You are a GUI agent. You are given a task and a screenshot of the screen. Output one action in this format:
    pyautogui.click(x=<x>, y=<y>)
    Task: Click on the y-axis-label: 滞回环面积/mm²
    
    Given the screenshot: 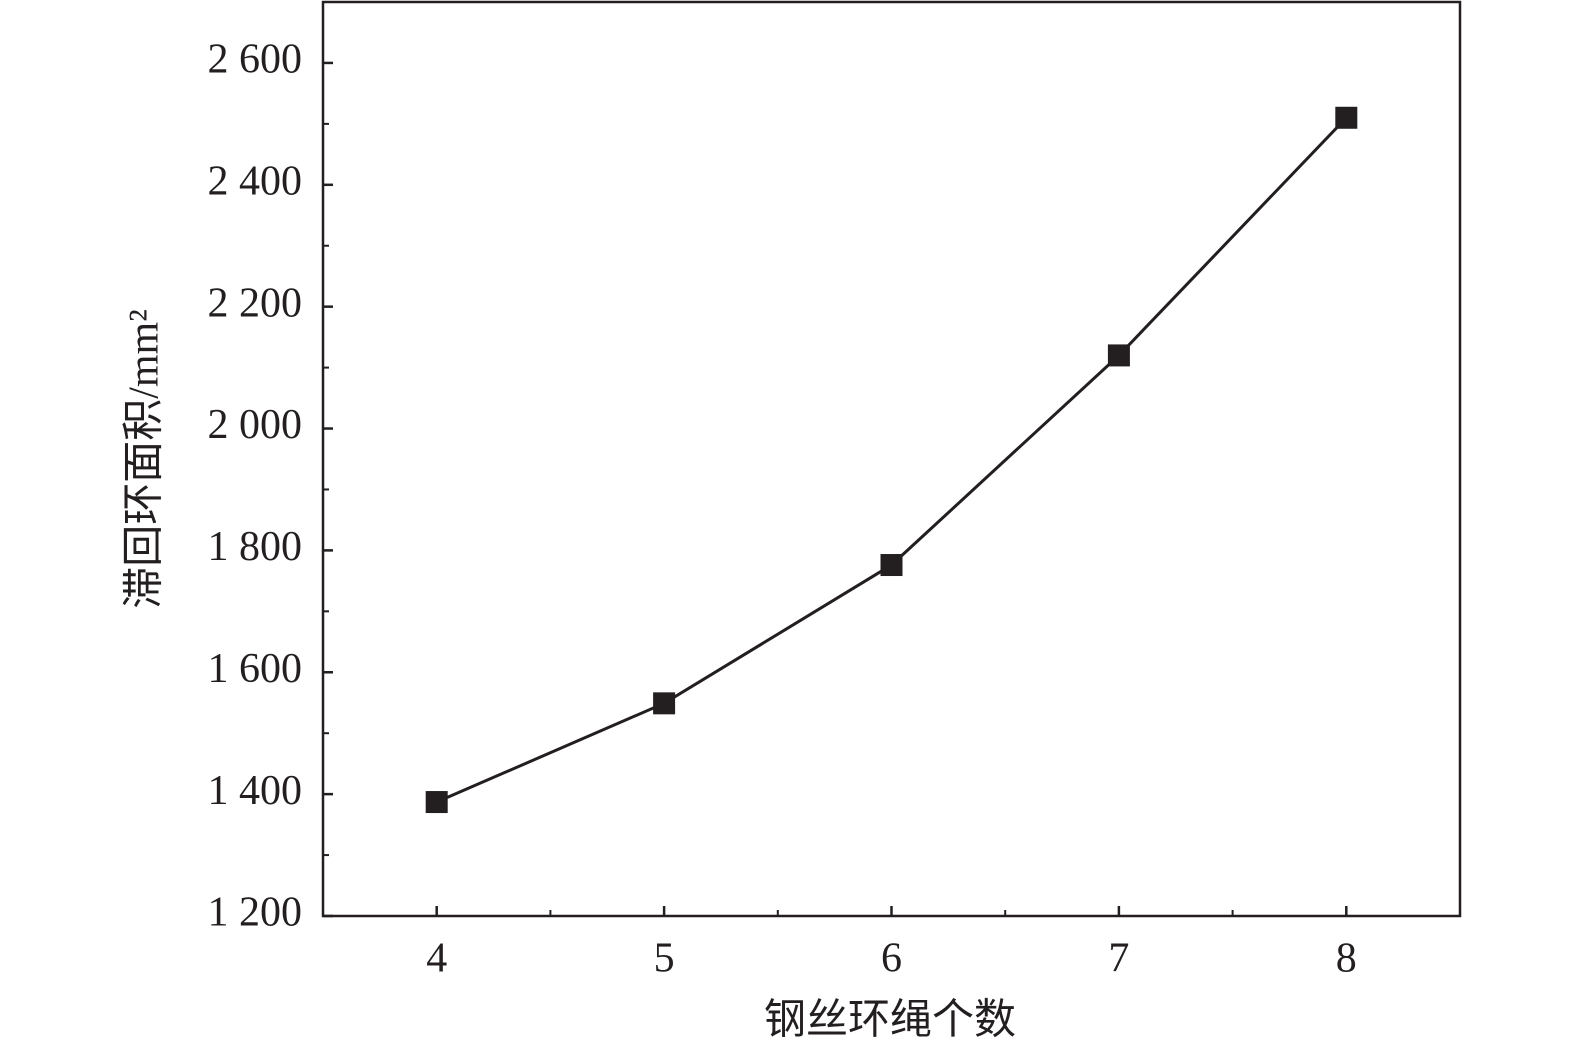 What is the action you would take?
    pyautogui.click(x=145, y=459)
    